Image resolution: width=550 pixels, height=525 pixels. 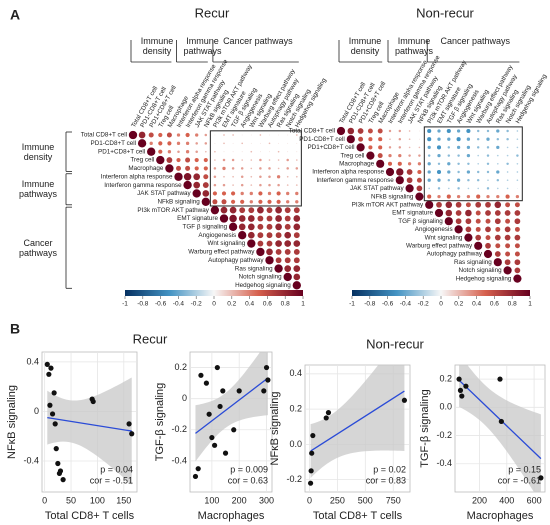 I want to click on y-tick-label: 0.2, so click(x=295, y=408).